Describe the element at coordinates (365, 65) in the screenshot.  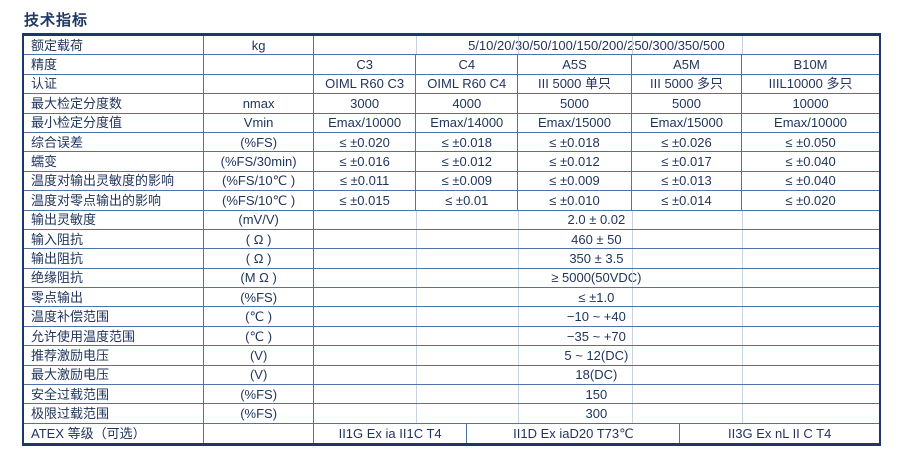
I see `value-cell: C3` at that location.